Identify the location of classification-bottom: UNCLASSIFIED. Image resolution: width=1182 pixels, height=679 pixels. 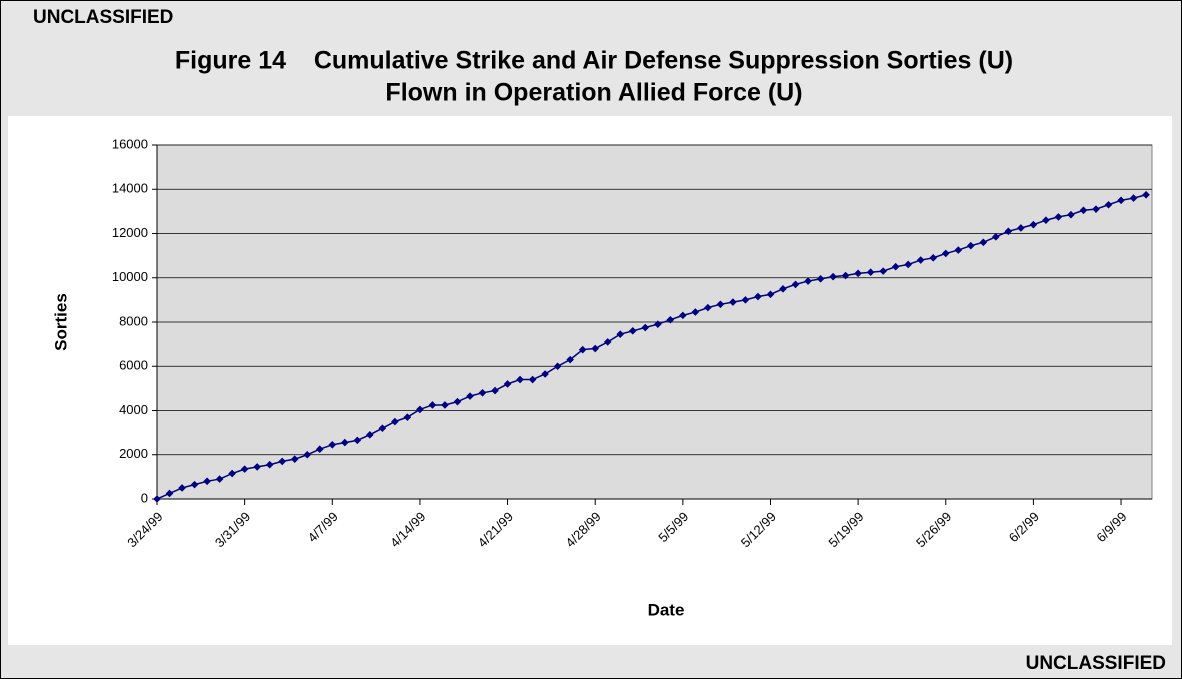
(1096, 663).